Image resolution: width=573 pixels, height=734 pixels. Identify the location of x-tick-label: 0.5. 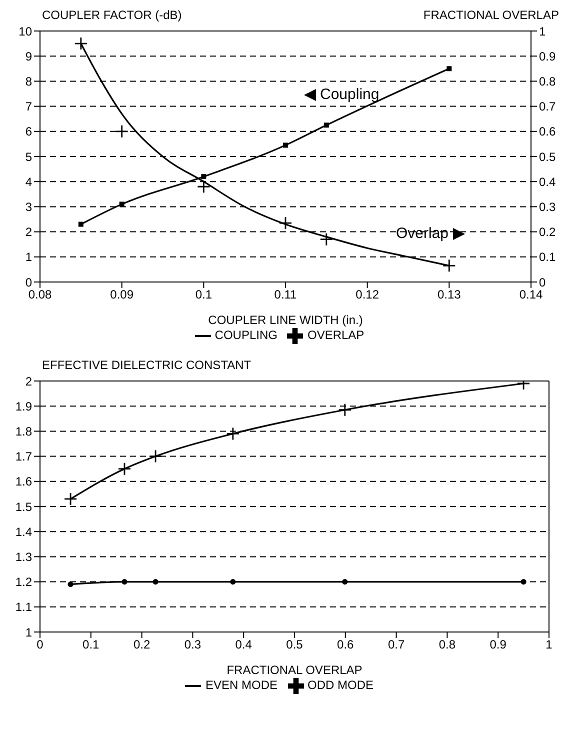
(295, 645).